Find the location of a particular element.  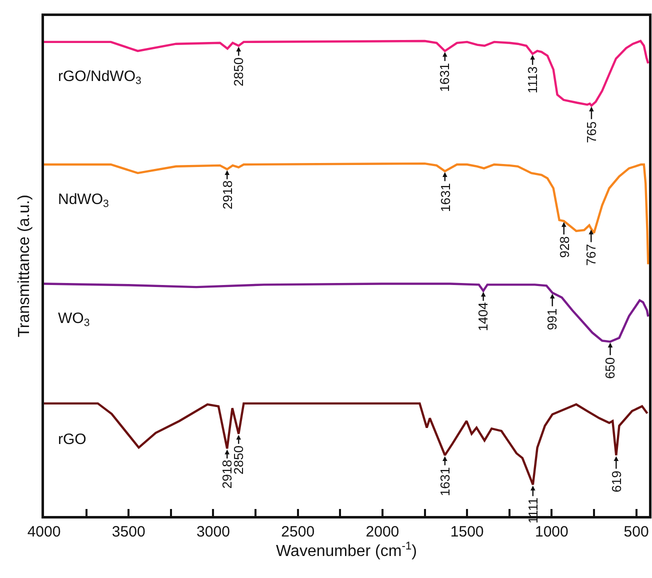

annotation: 765 is located at coordinates (591, 132).